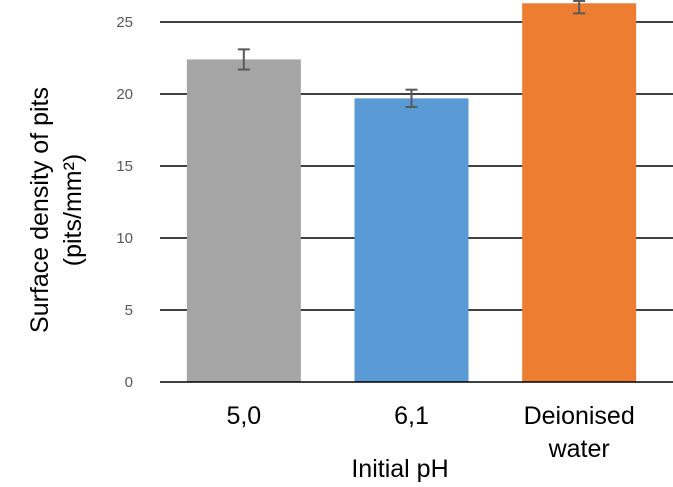 Image resolution: width=673 pixels, height=487 pixels. Describe the element at coordinates (124, 22) in the screenshot. I see `y-tick-label: 25` at that location.